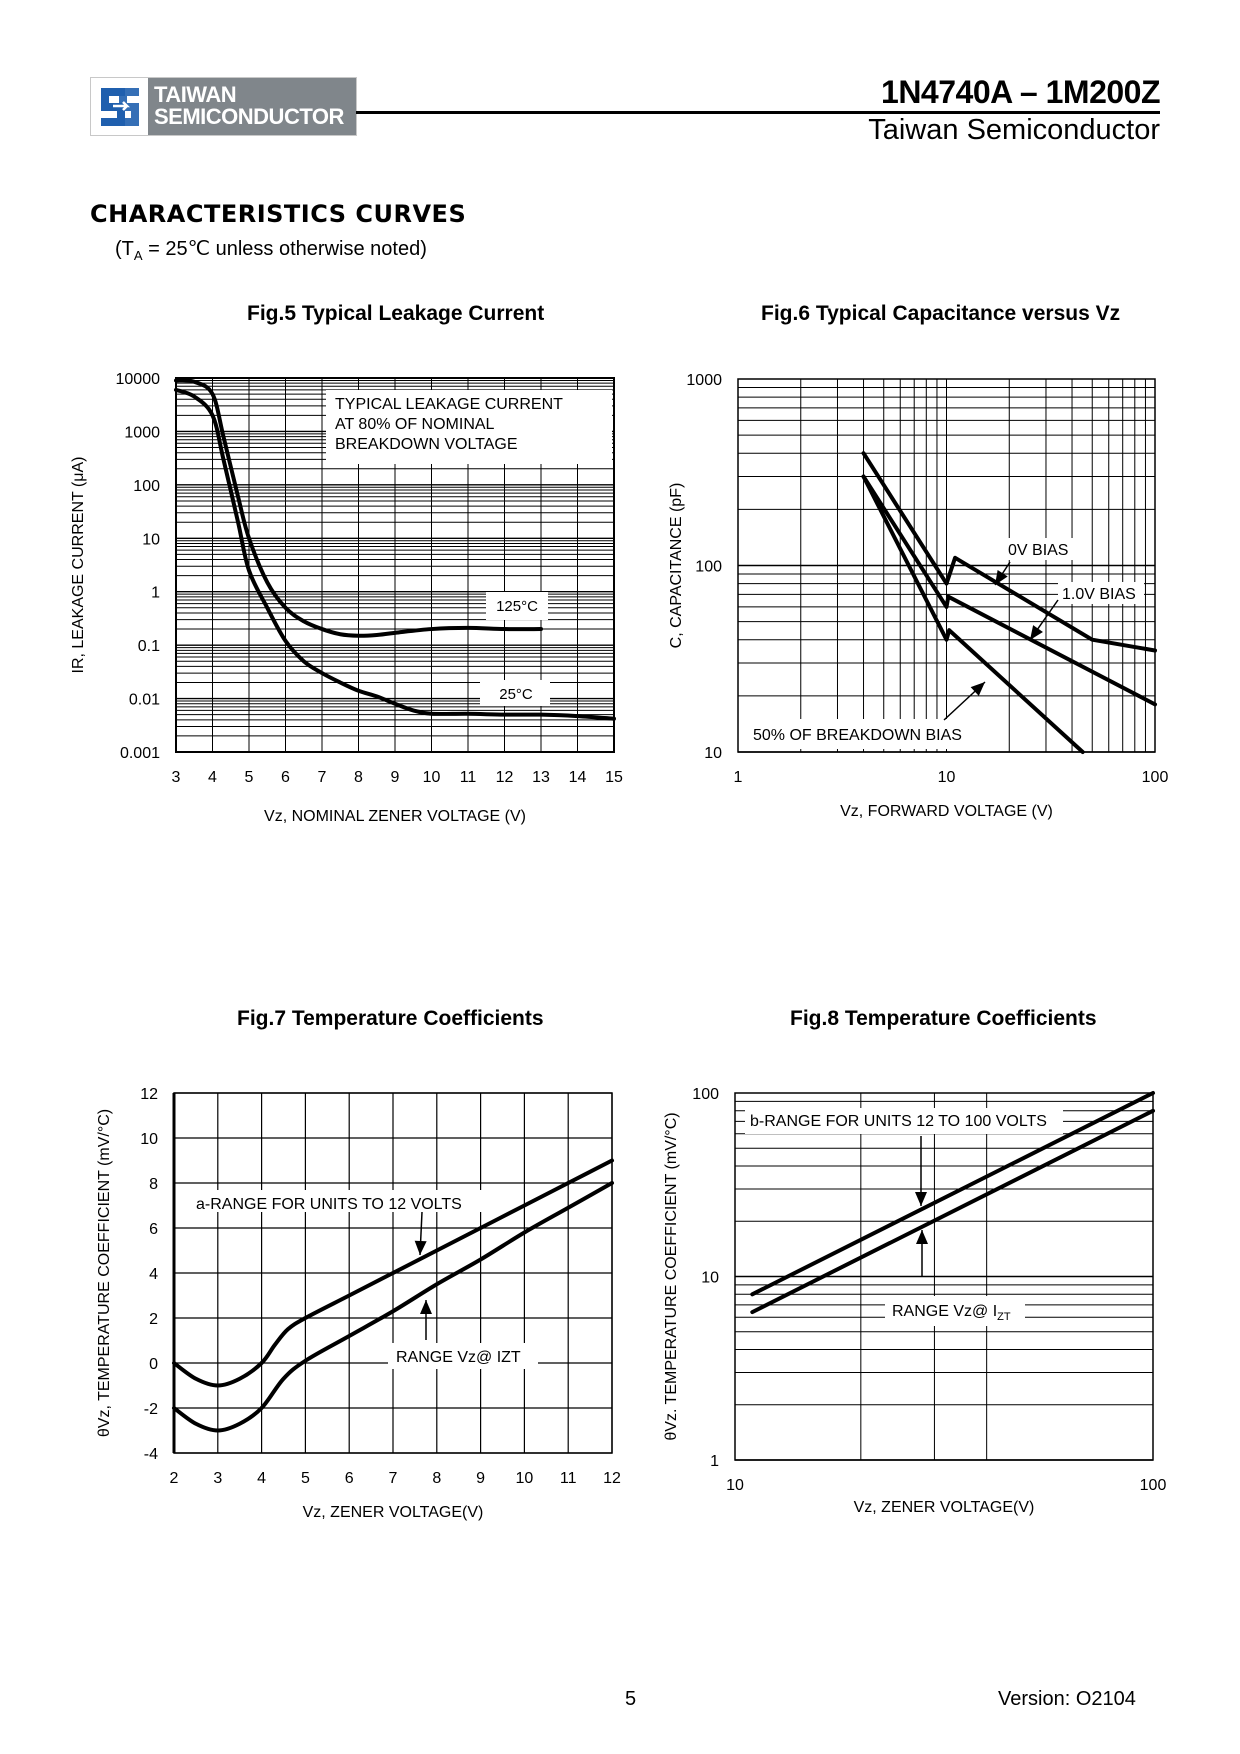 This screenshot has height=1754, width=1240. Describe the element at coordinates (480, 1478) in the screenshot. I see `fig7-xtick: 9` at that location.